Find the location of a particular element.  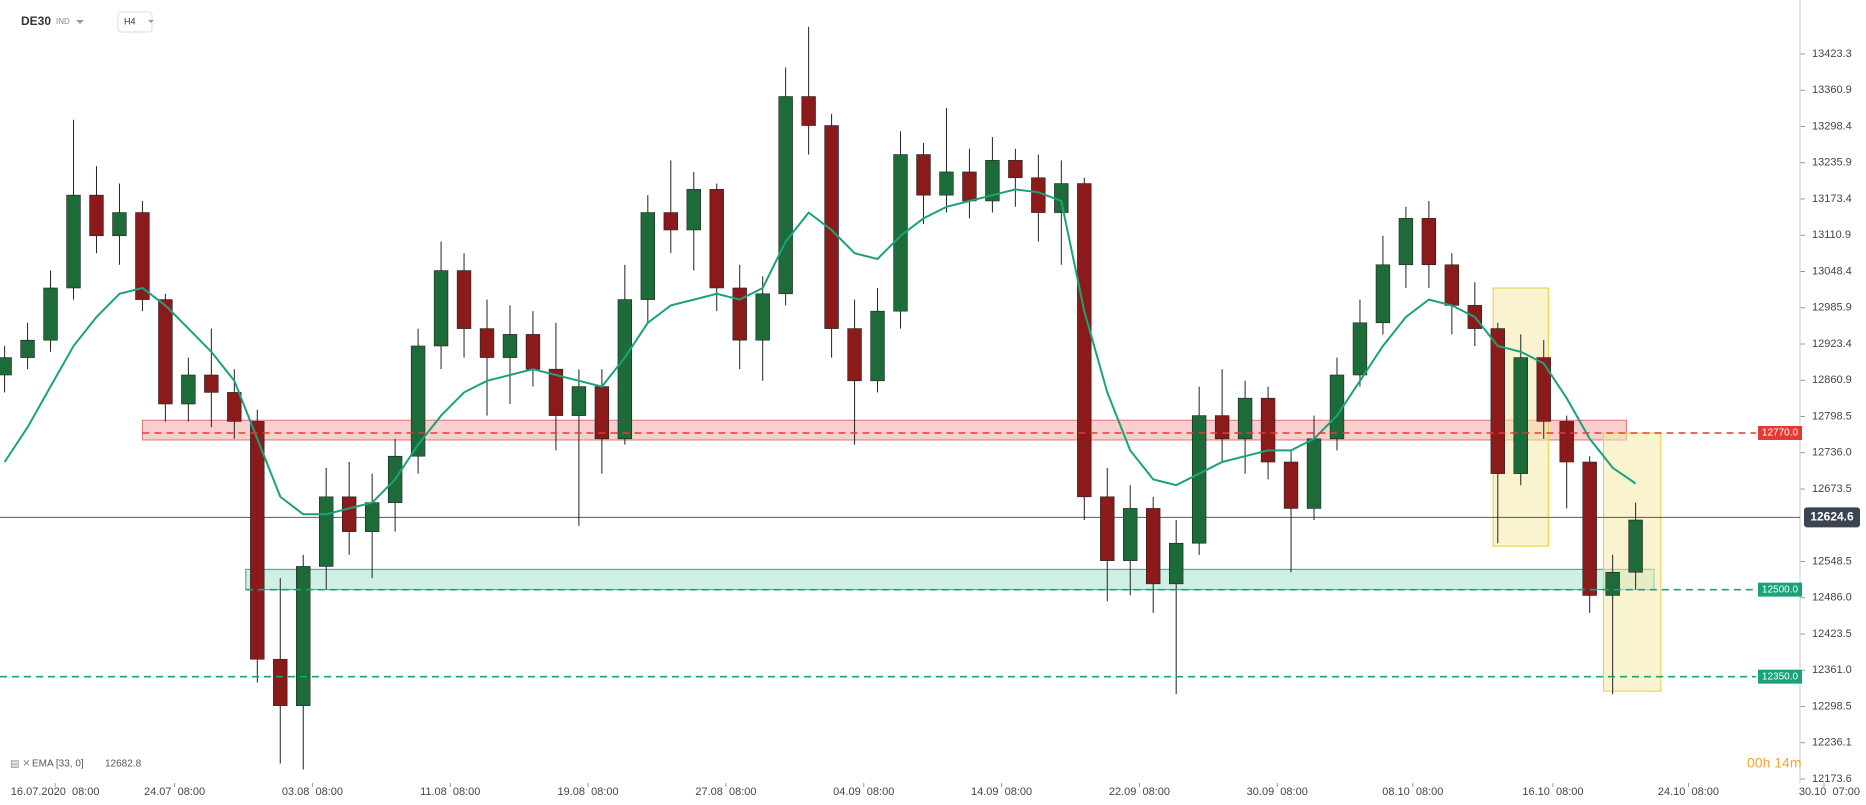

y-tick-label: 12548.5 is located at coordinates (1832, 561).